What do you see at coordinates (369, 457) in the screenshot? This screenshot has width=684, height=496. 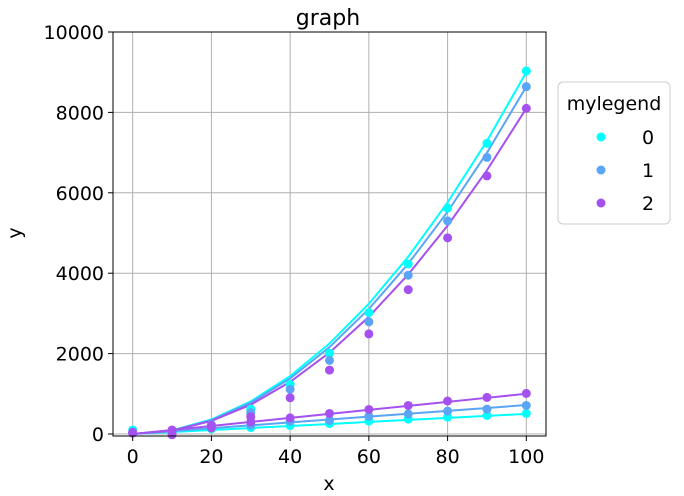 I see `x-tick-label: 60` at bounding box center [369, 457].